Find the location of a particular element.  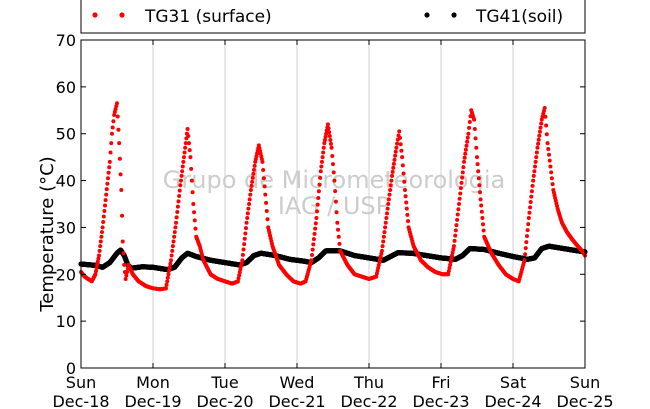

series-tg41-soil is located at coordinates (333, 258).